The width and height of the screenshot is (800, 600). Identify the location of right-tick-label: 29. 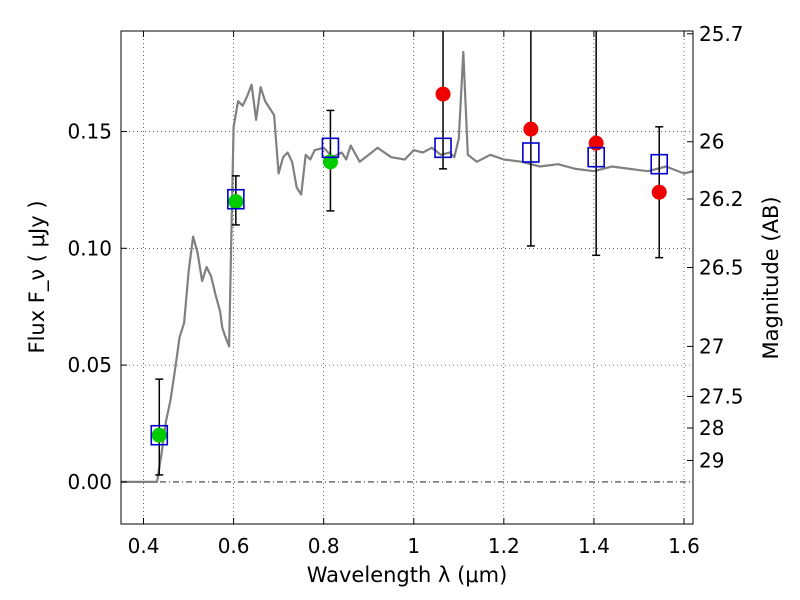
(711, 460).